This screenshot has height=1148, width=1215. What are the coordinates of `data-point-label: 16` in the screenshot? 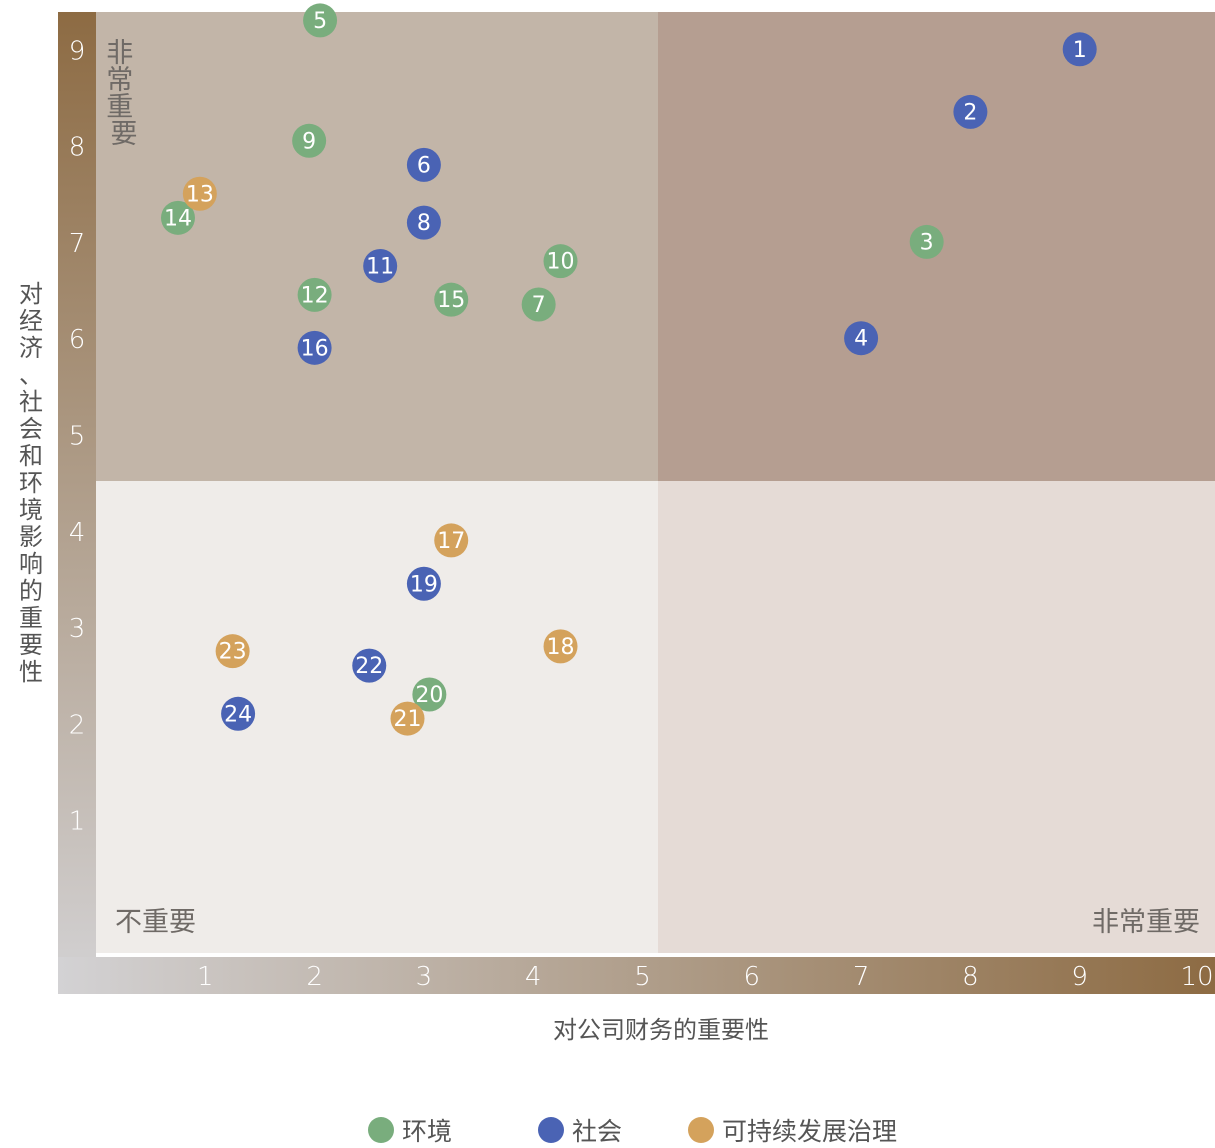 It's located at (315, 348).